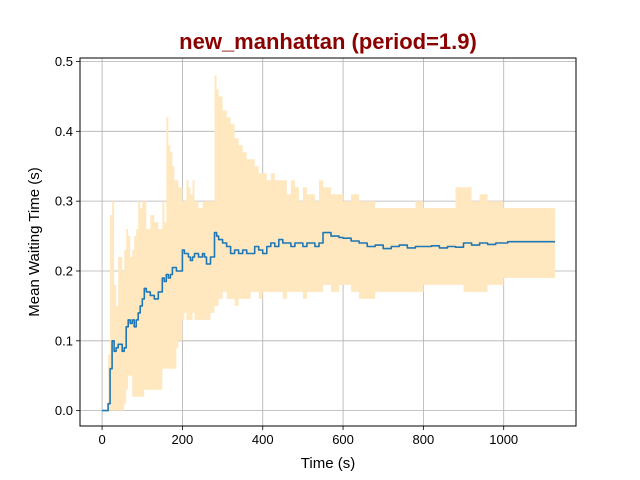 The height and width of the screenshot is (480, 640). Describe the element at coordinates (101, 439) in the screenshot. I see `x-tick-label: 0` at that location.